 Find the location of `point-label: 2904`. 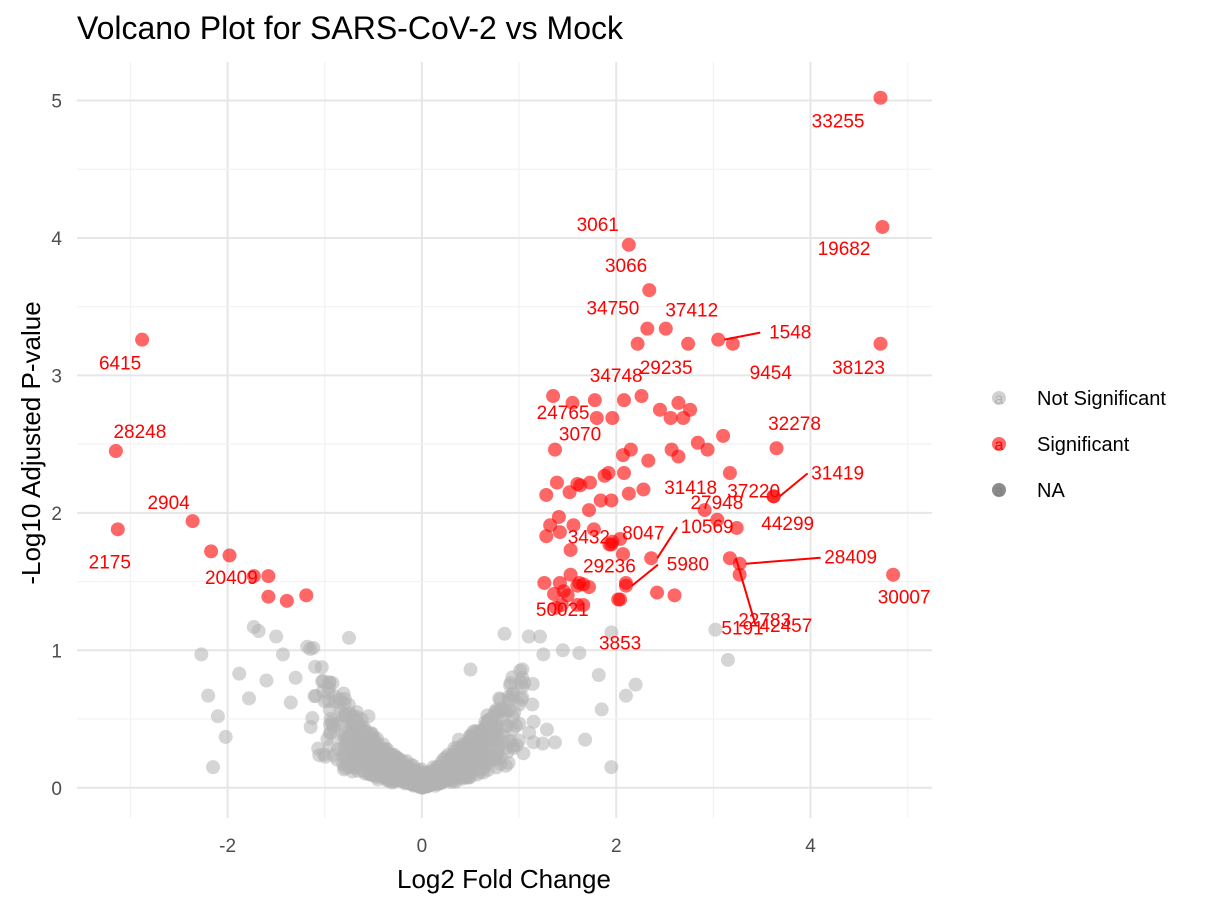

point-label: 2904 is located at coordinates (168, 503).